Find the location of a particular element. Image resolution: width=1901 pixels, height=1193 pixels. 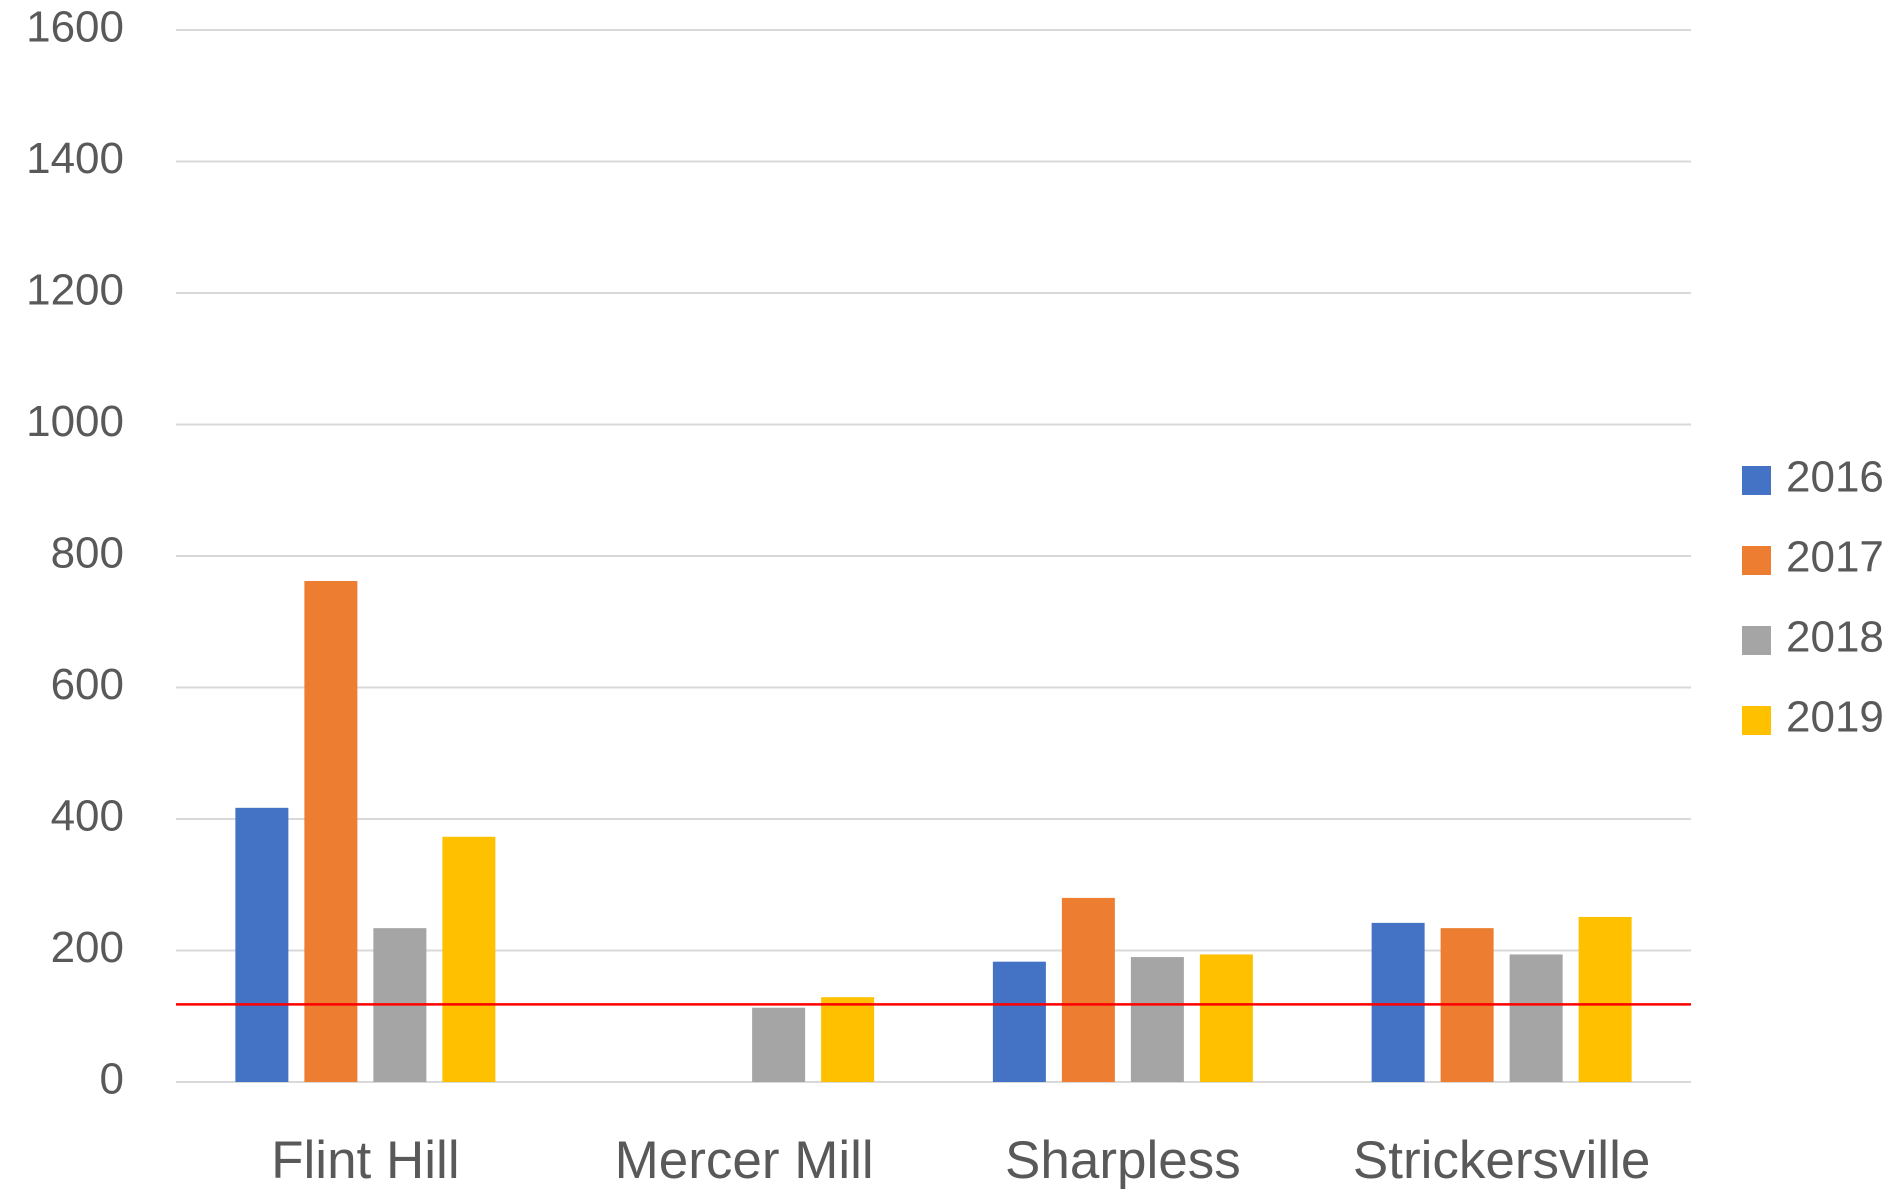

legend-label: 2017 is located at coordinates (1835, 557).